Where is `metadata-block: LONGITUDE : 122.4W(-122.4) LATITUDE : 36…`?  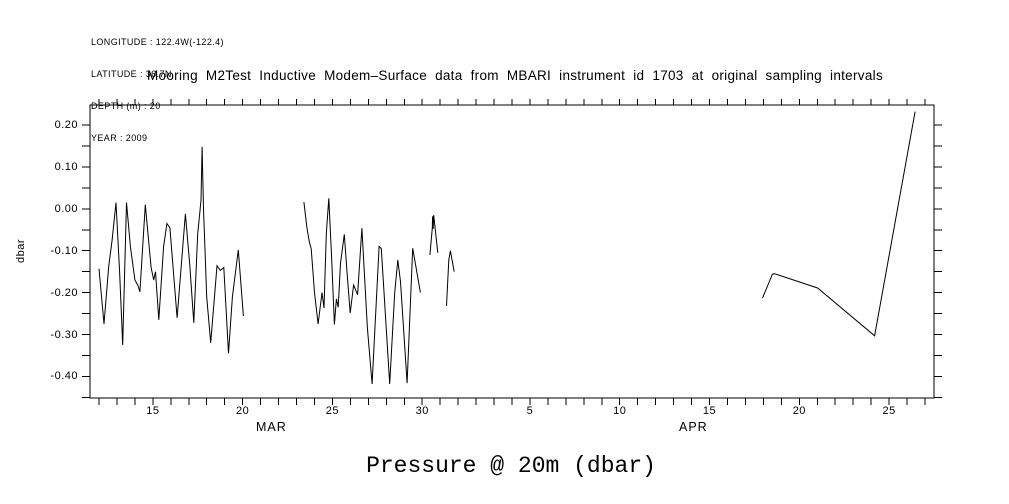 metadata-block: LONGITUDE : 122.4W(-122.4) LATITUDE : 36… is located at coordinates (157, 85).